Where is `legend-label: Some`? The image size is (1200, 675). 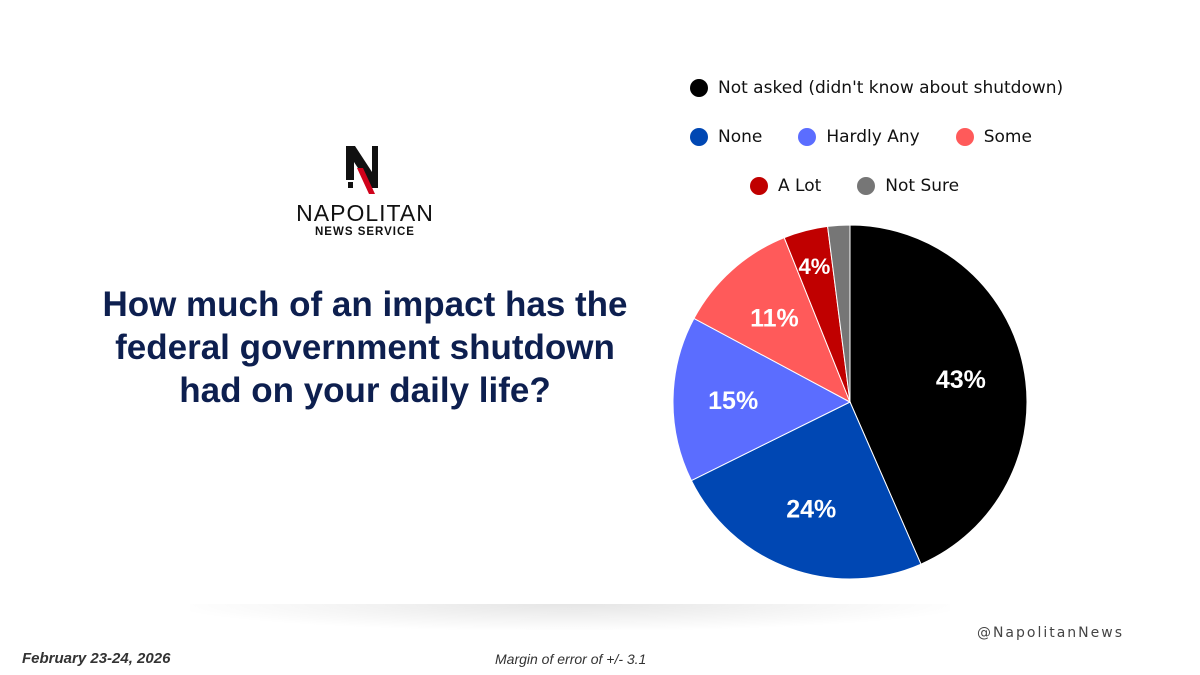 legend-label: Some is located at coordinates (1007, 137).